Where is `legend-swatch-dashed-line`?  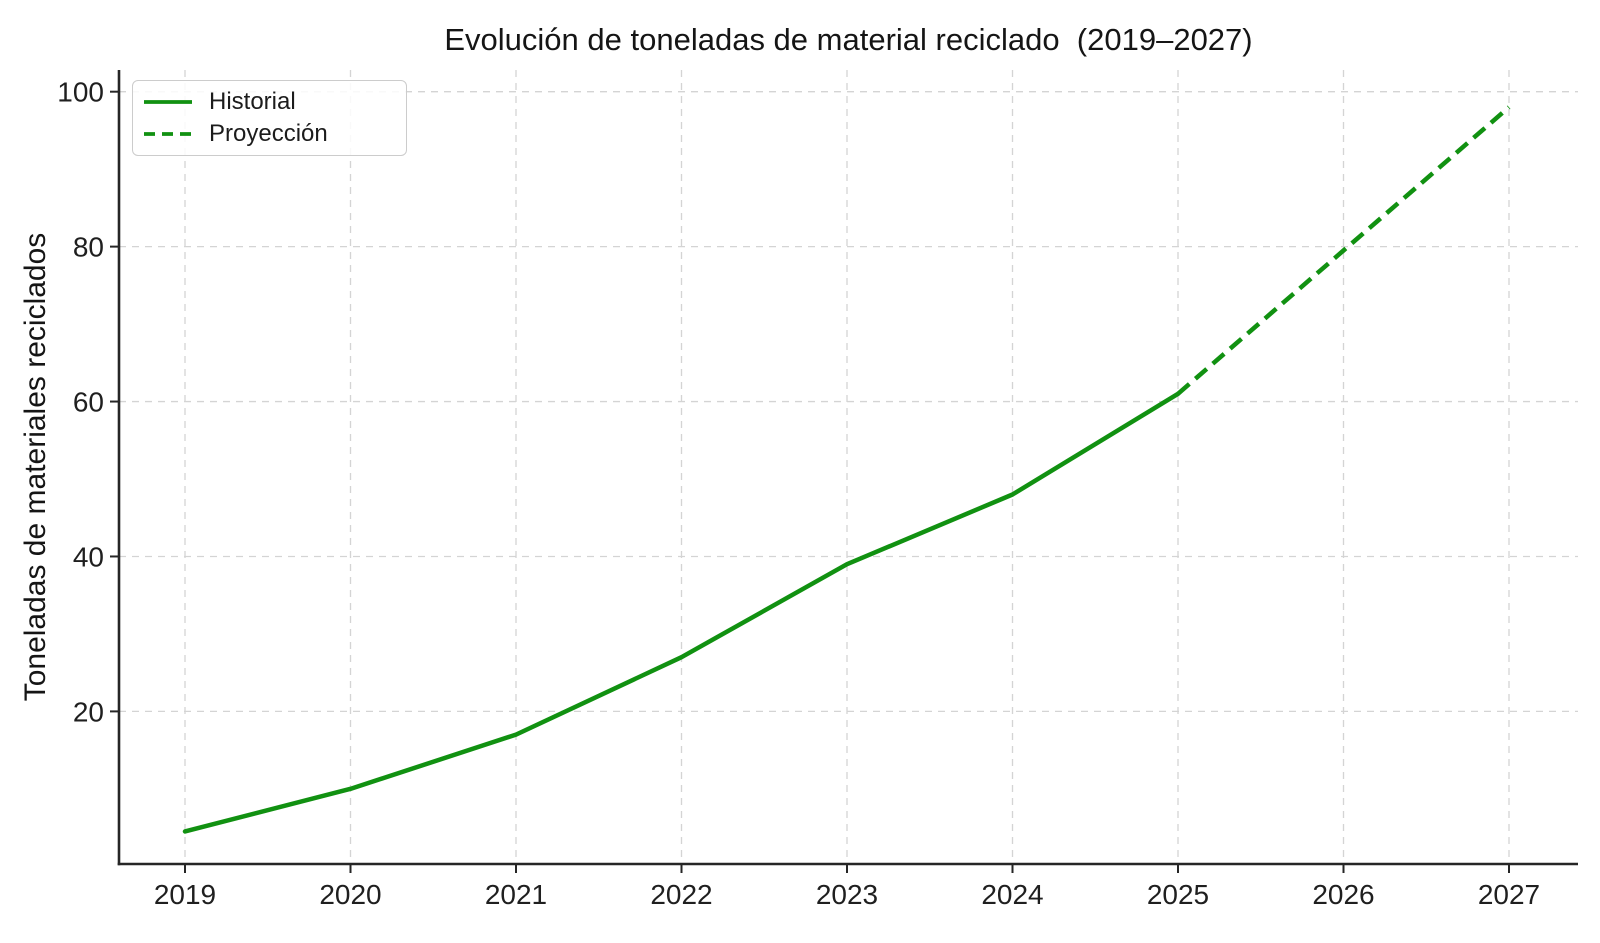
legend-swatch-dashed-line is located at coordinates (168, 134).